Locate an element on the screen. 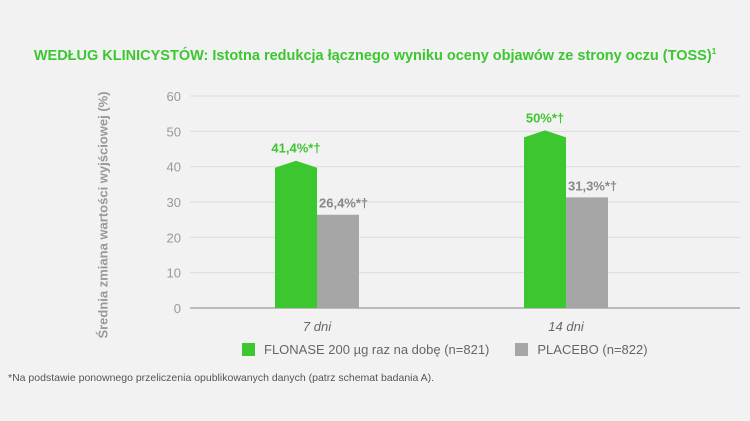  data-label-flonase-1: 41,4%*† is located at coordinates (295, 148).